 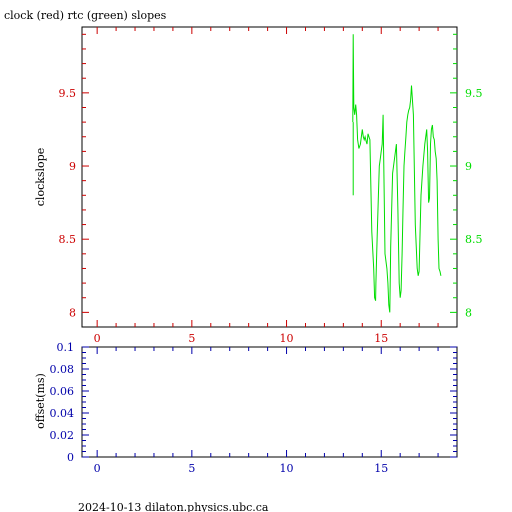 What do you see at coordinates (97, 468) in the screenshot?
I see `bottom-x-tick-label: 0` at bounding box center [97, 468].